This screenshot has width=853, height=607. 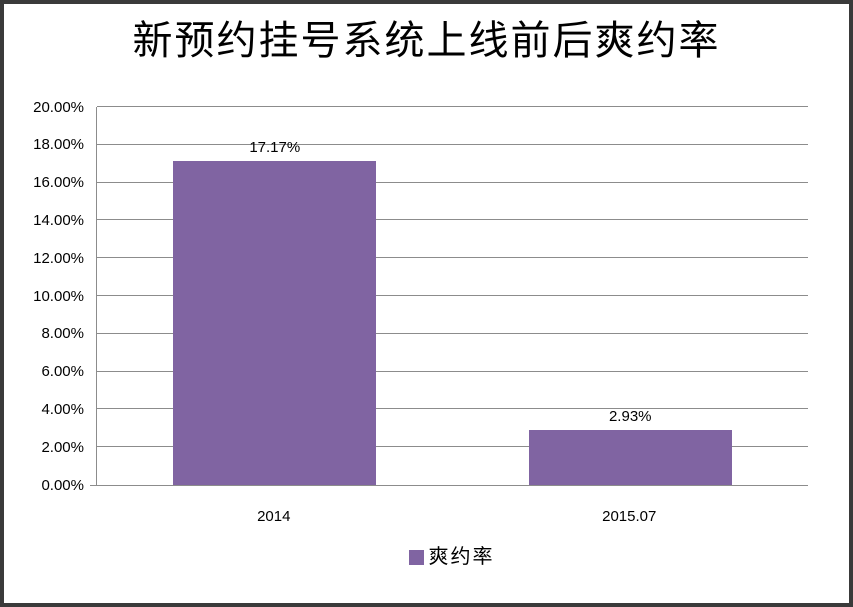 I want to click on data-label-2015.07: 2.93%, so click(x=630, y=416).